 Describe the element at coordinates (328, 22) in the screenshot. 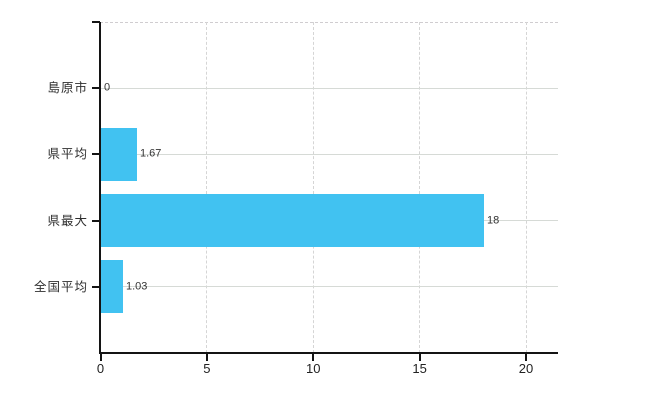

I see `plot-top-border` at that location.